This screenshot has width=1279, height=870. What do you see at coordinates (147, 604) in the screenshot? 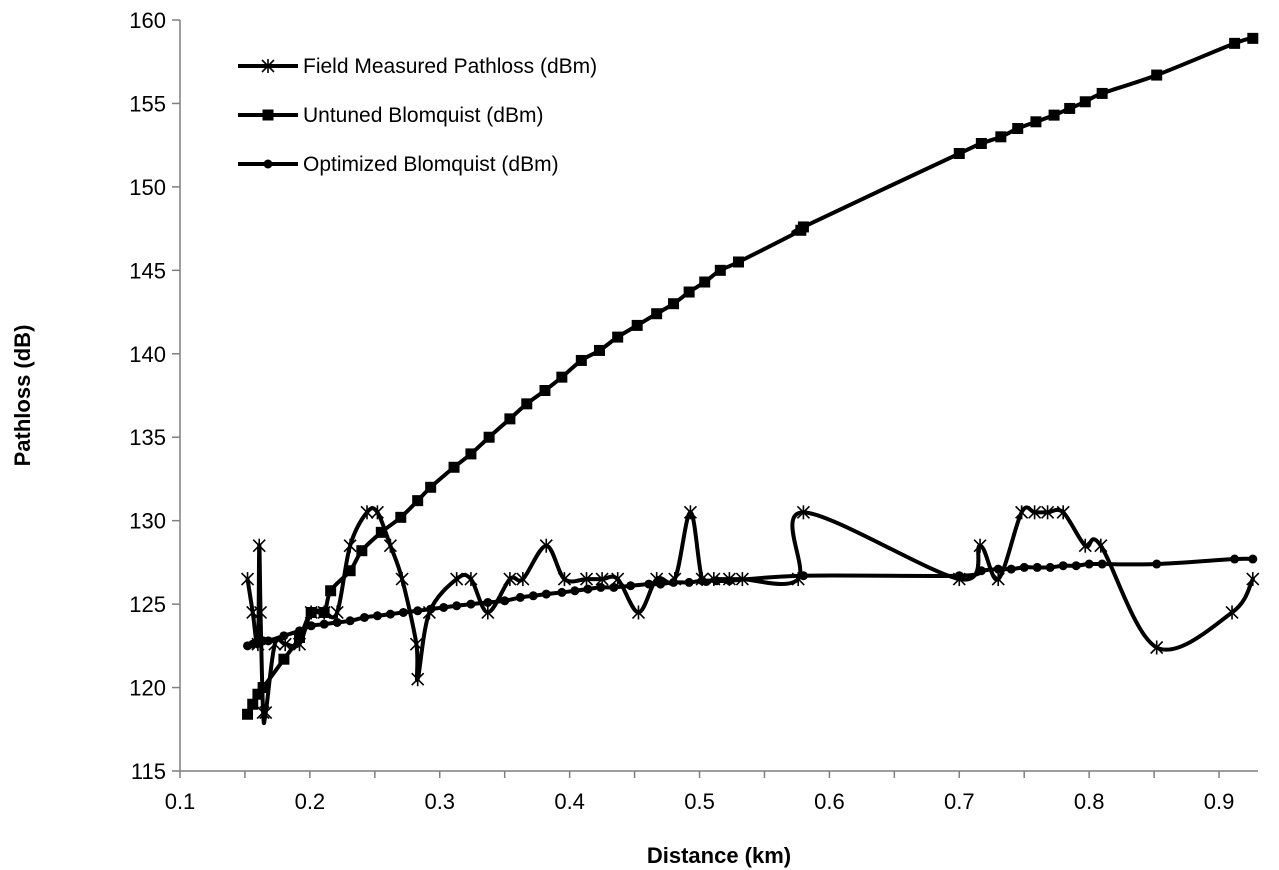
I see `y-tick-label: 125` at bounding box center [147, 604].